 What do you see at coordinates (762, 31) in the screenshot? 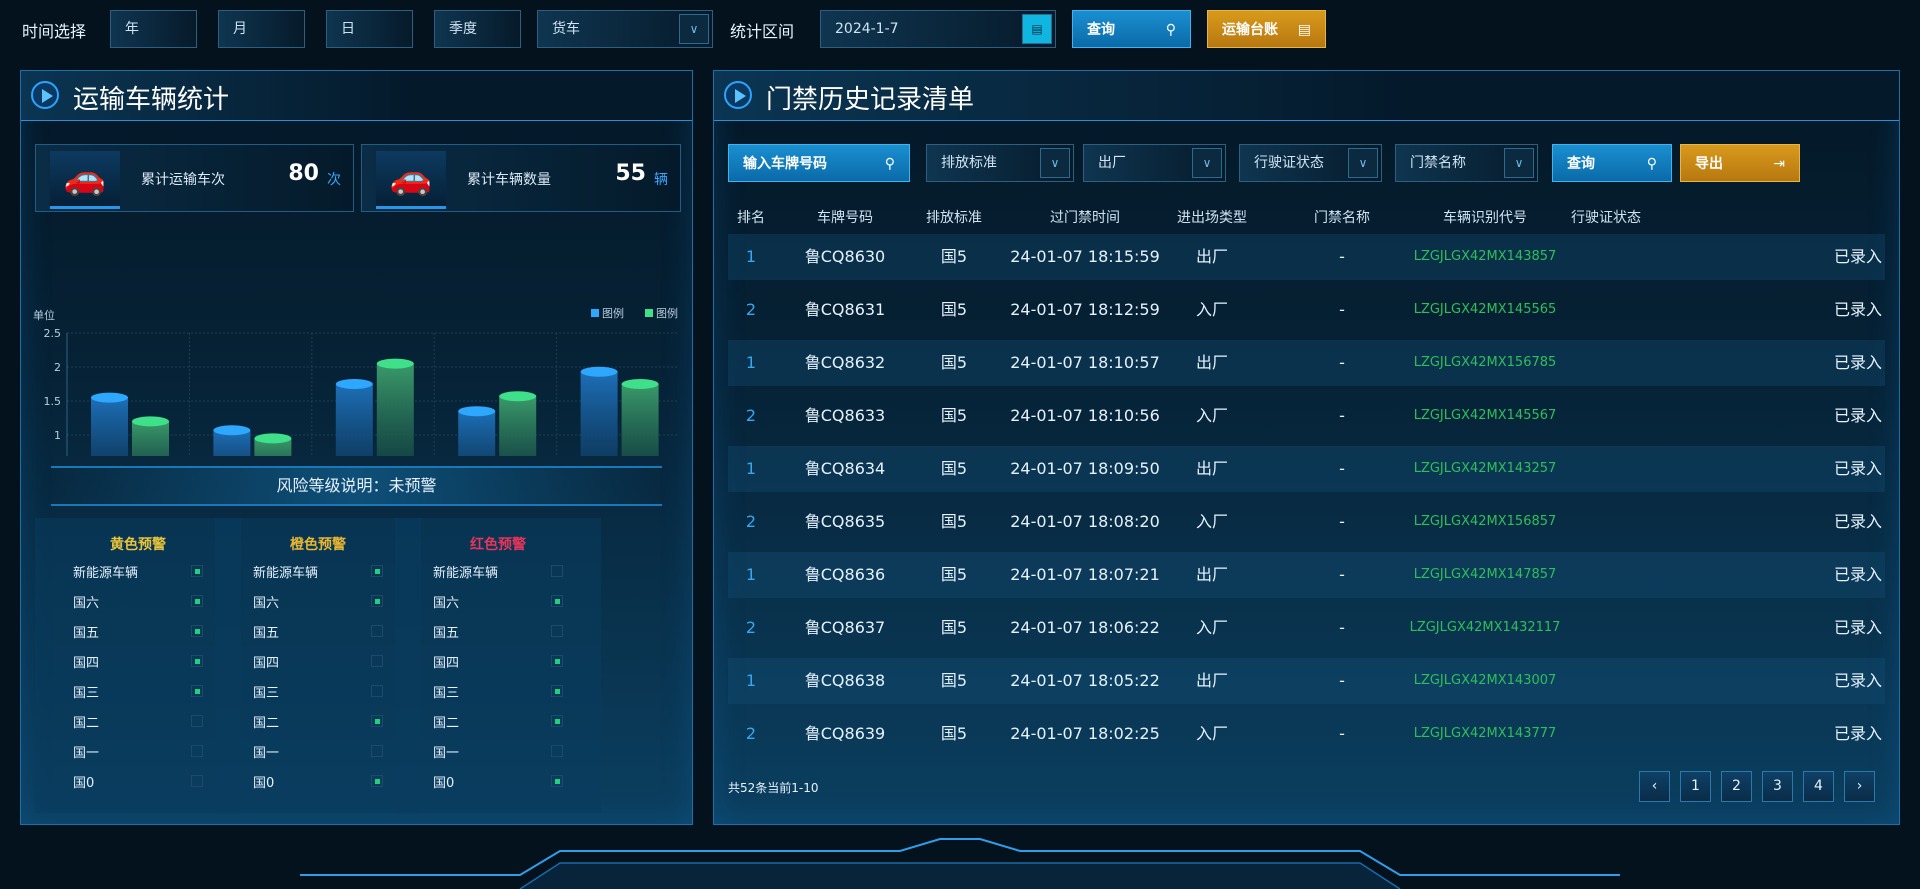
I see `range-label: 统计区间` at bounding box center [762, 31].